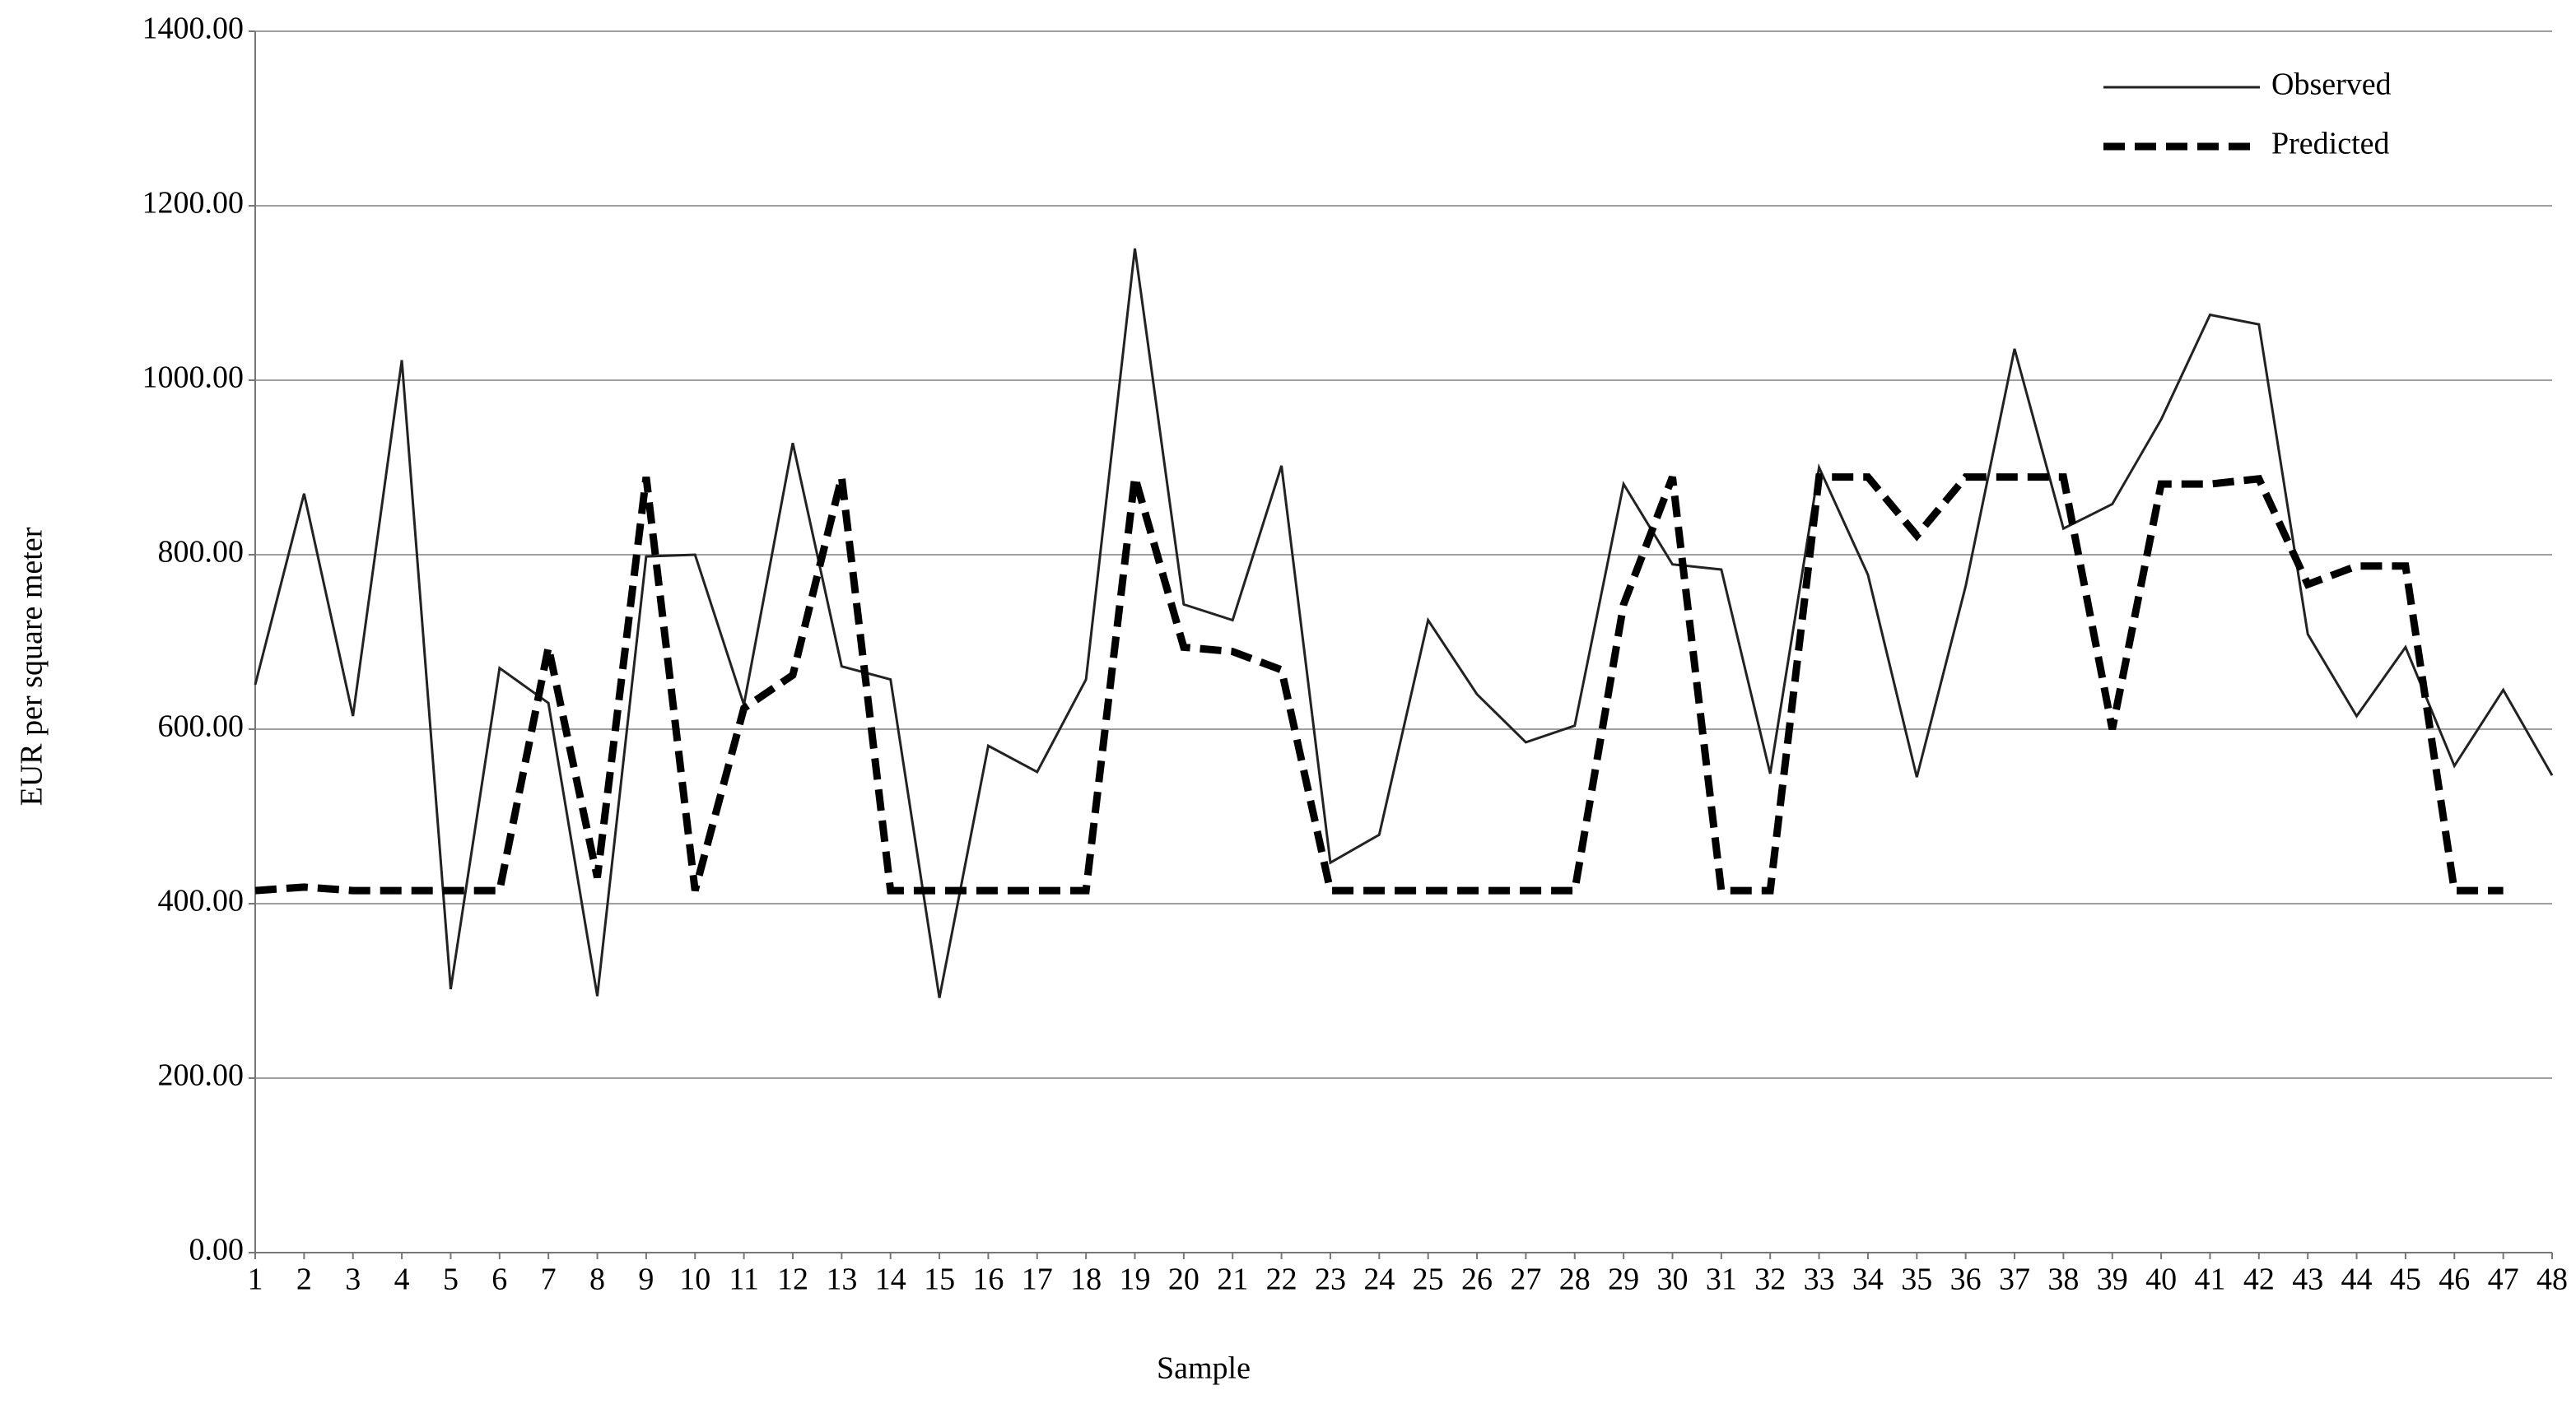  What do you see at coordinates (597, 1280) in the screenshot?
I see `x-tick-label: 8` at bounding box center [597, 1280].